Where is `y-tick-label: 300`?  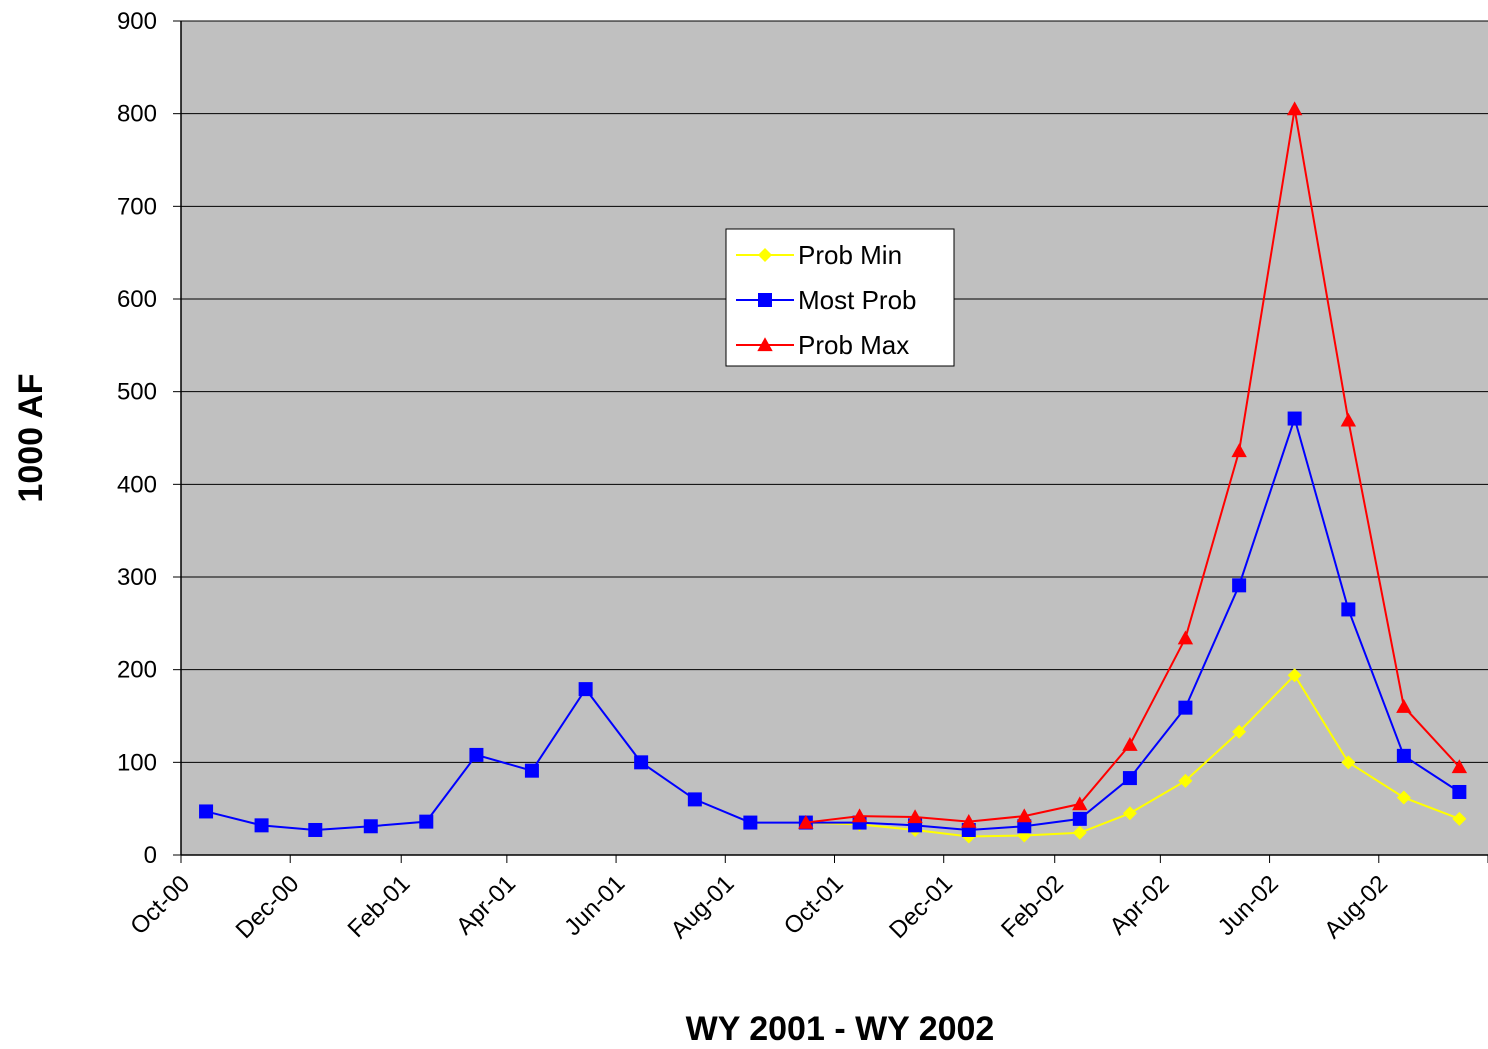 y-tick-label: 300 is located at coordinates (137, 577).